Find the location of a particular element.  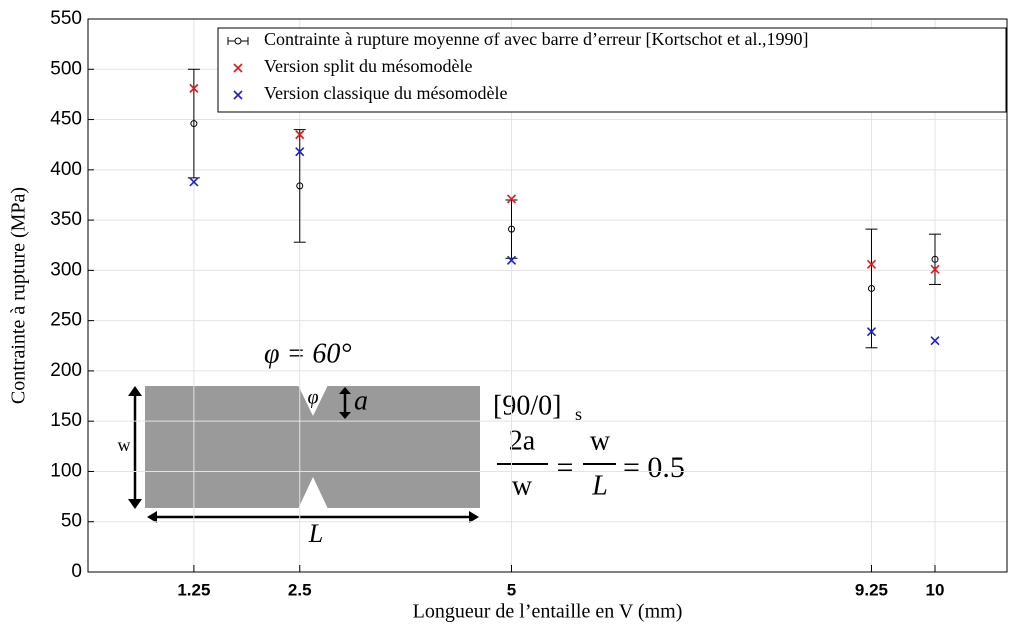

y-tick-label: 500 is located at coordinates (66, 68).